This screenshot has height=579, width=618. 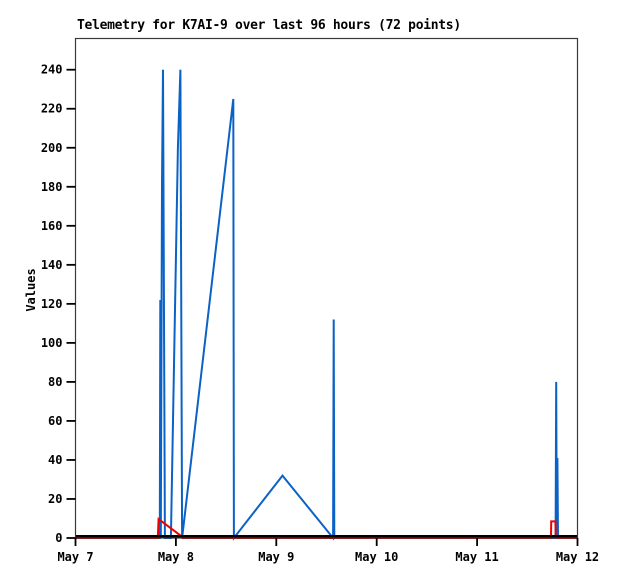 I want to click on y-tick-label: 100, so click(x=52, y=343).